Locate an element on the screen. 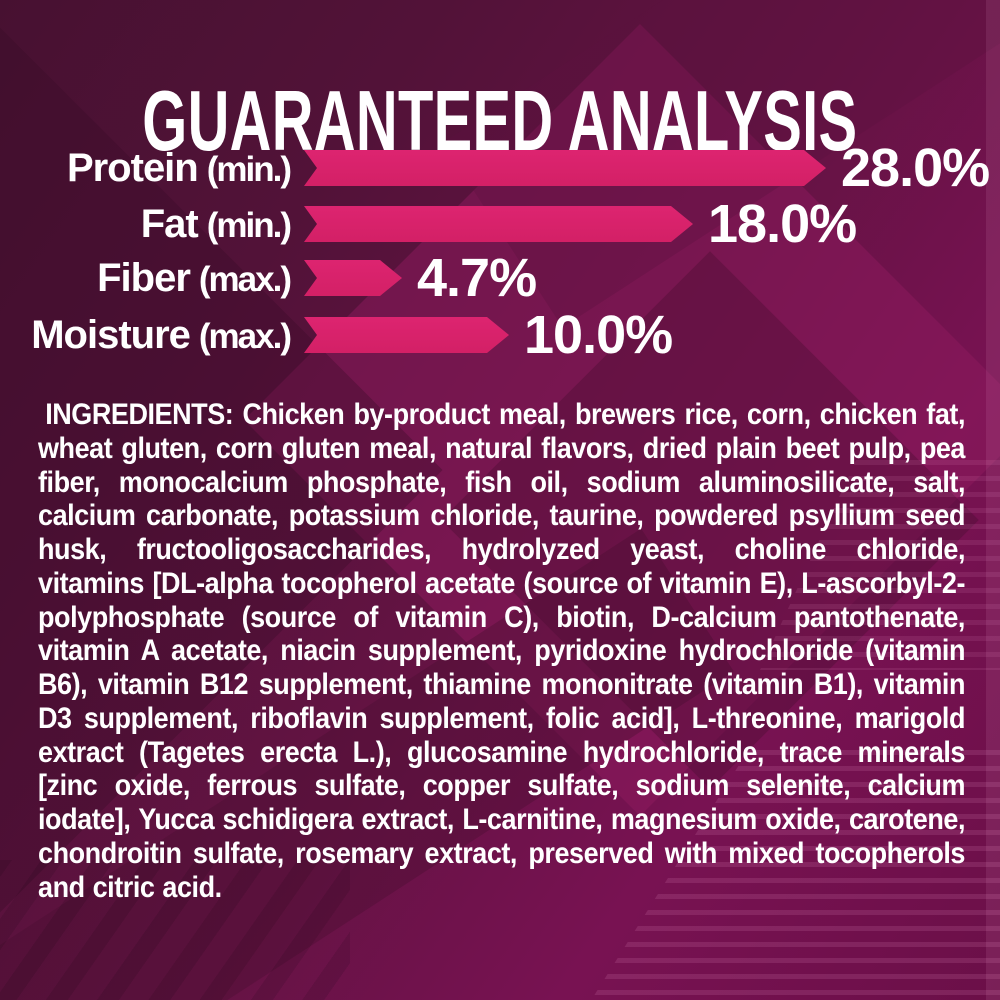 The width and height of the screenshot is (1000, 1000). nutrient-label: Moisture (max.) is located at coordinates (146, 335).